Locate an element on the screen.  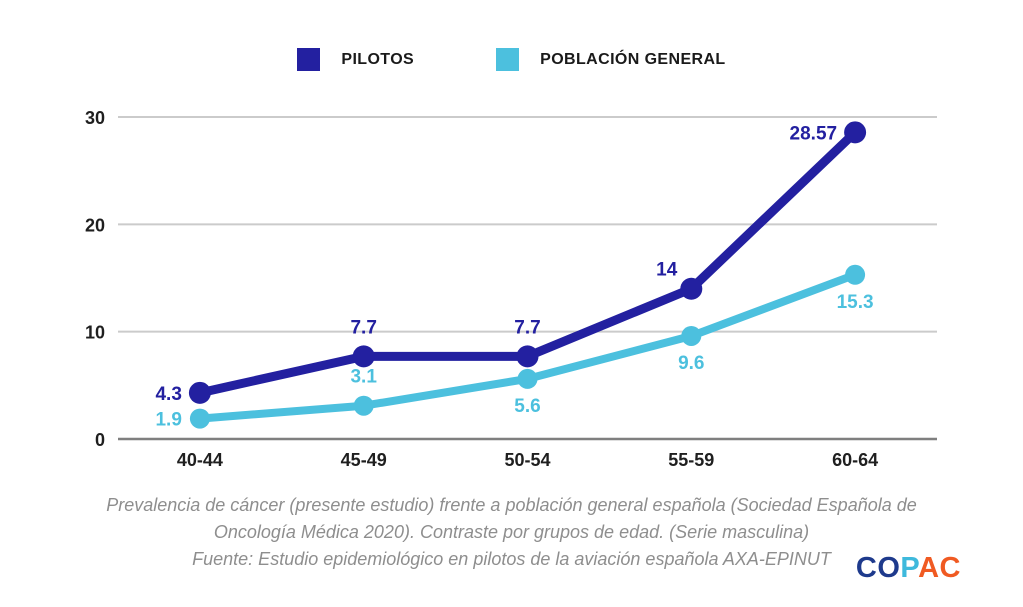
logo-part-ac: AC is located at coordinates (939, 568).